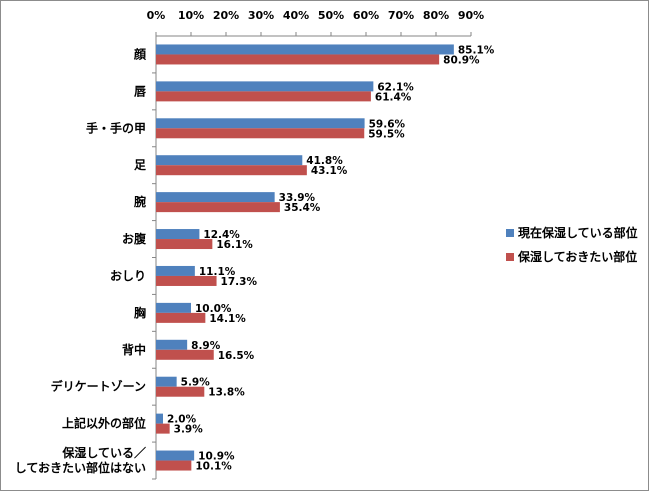 The height and width of the screenshot is (496, 650). I want to click on category-label: 腕, so click(139, 201).